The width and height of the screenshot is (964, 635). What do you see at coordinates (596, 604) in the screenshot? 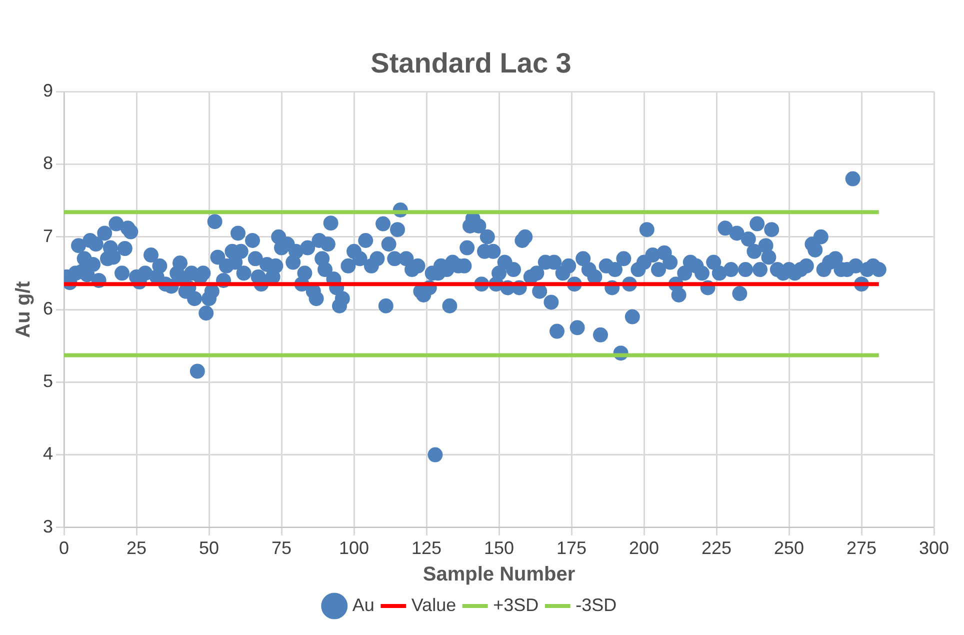
I see `legend-label: -3SD` at bounding box center [596, 604].